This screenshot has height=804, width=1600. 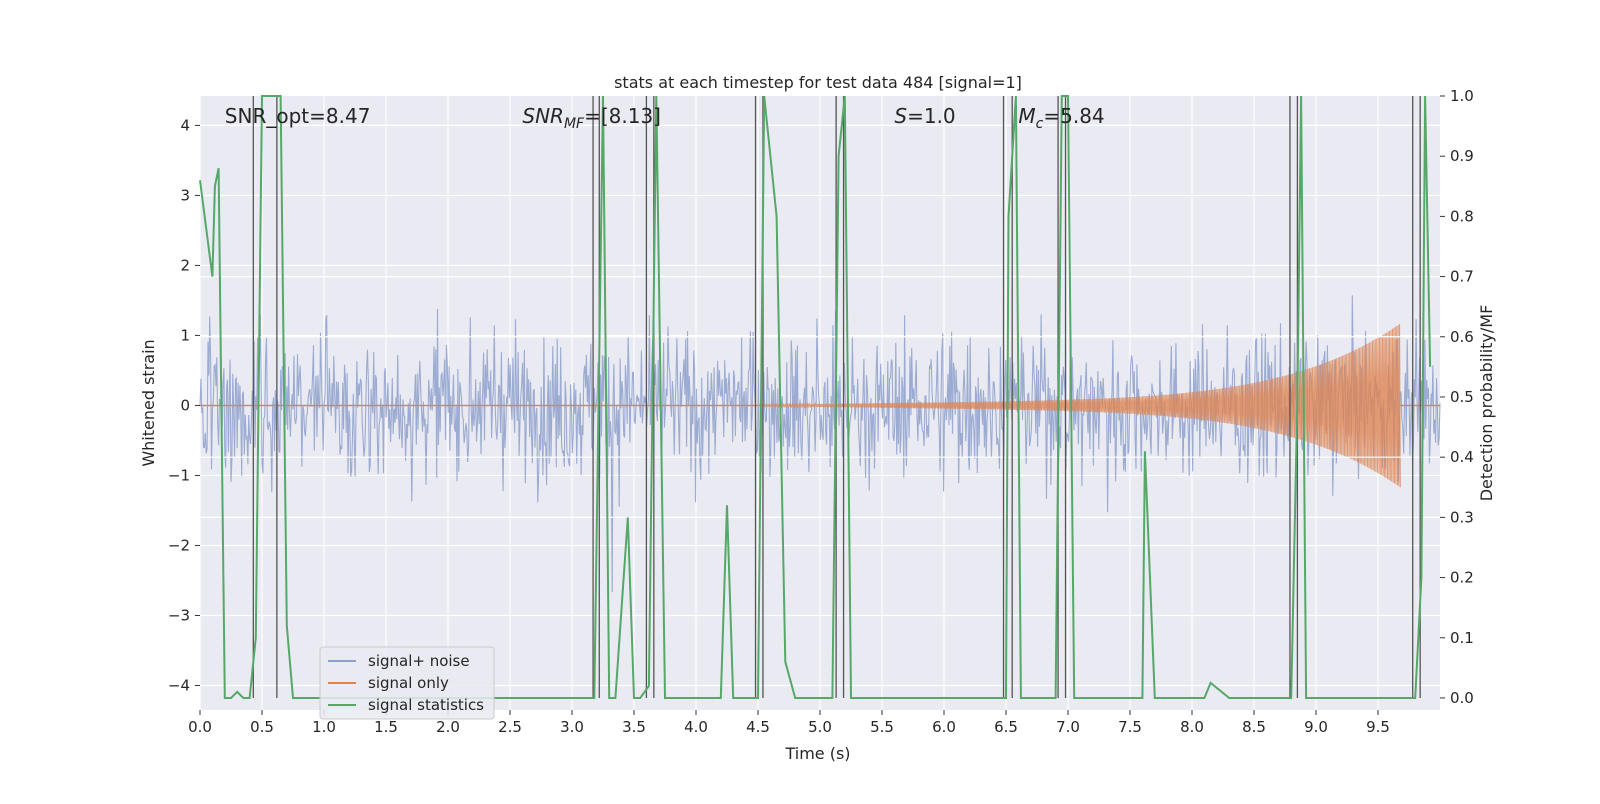 I want to click on x-tick-label: 6.5, so click(x=1006, y=727).